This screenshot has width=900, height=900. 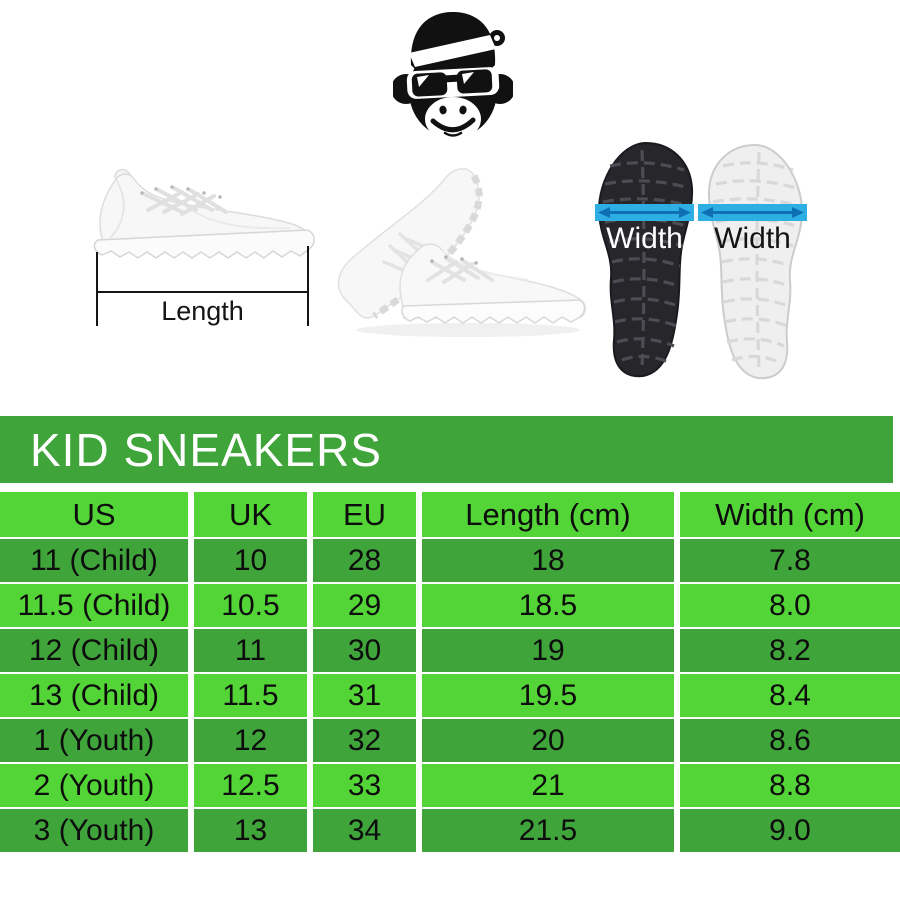 I want to click on header-cell-length: Length (cm), so click(x=548, y=514).